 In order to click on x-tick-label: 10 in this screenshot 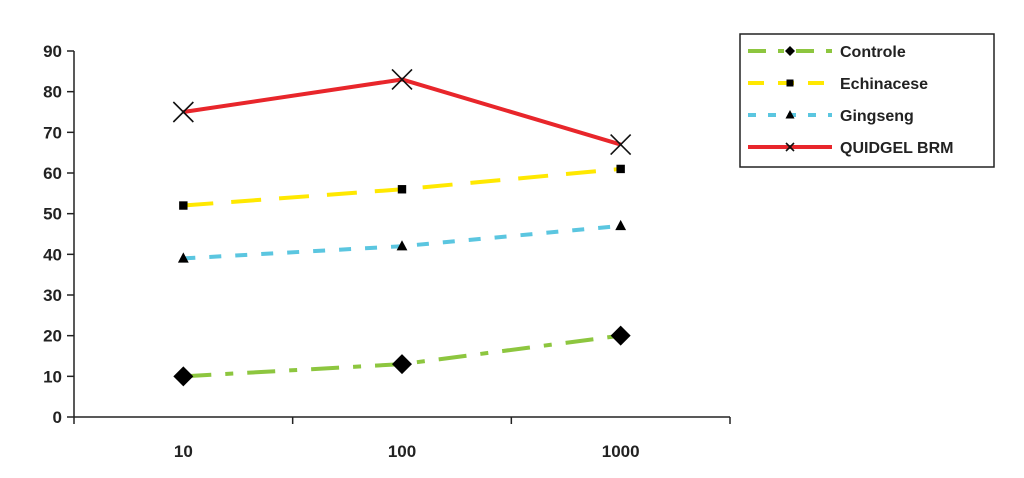, I will do `click(183, 451)`.